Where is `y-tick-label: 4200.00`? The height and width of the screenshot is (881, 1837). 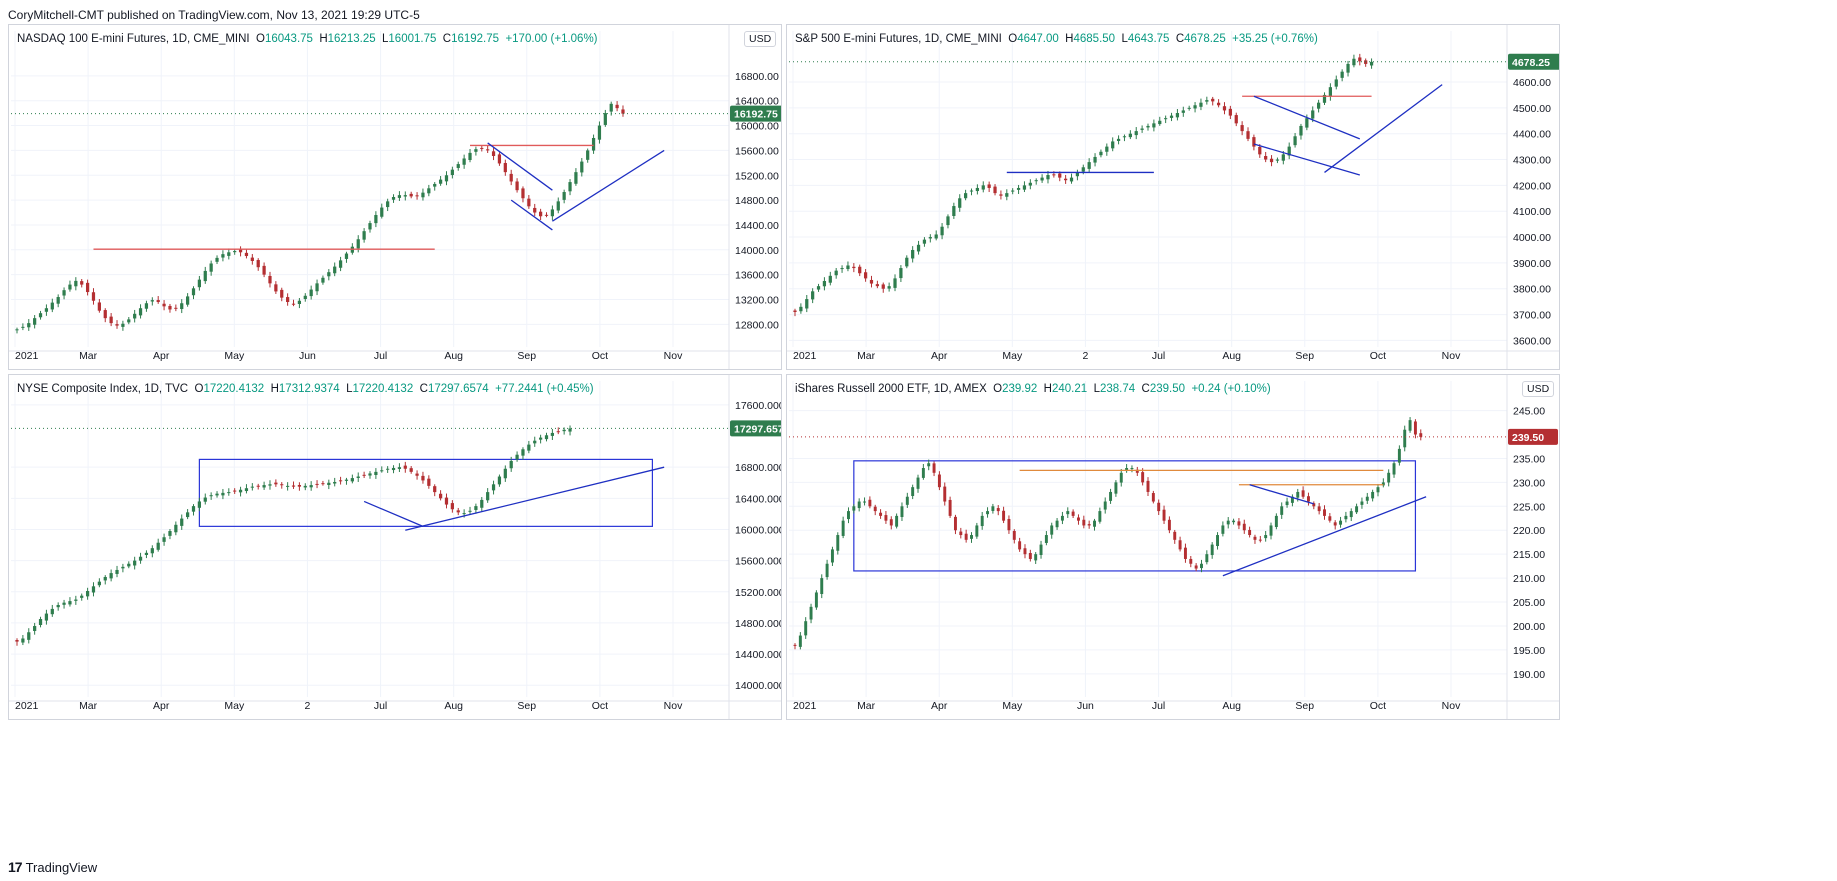 y-tick-label: 4200.00 is located at coordinates (1532, 186).